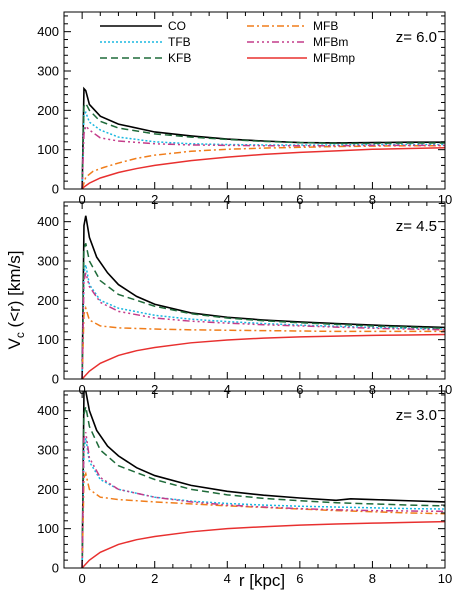 This screenshot has width=463, height=597. What do you see at coordinates (416, 37) in the screenshot?
I see `redshift-label-panel-1: z= 6.0` at bounding box center [416, 37].